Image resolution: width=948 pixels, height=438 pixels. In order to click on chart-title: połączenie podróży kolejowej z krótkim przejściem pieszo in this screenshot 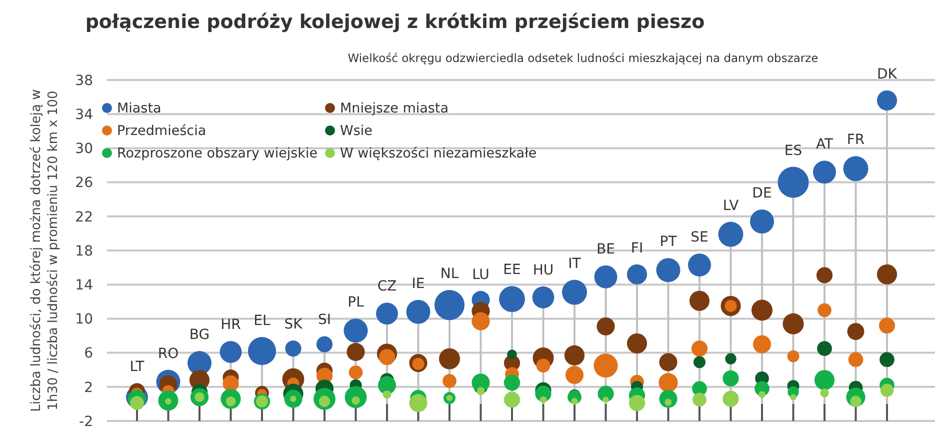, I will do `click(395, 22)`.